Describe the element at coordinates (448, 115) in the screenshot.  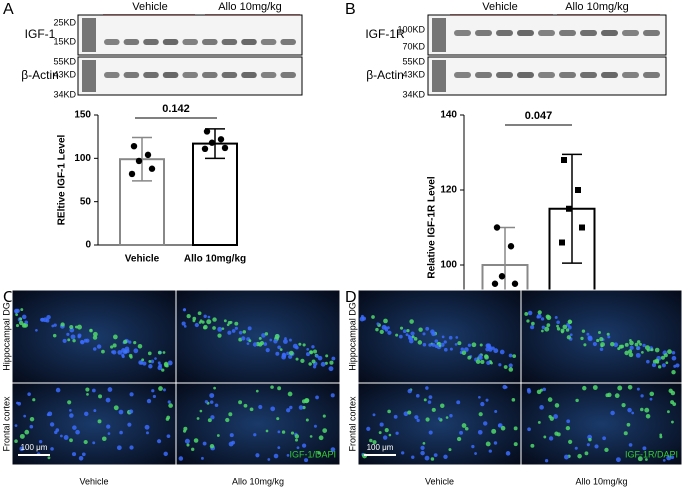
I see `y-tick-label: 140` at that location.